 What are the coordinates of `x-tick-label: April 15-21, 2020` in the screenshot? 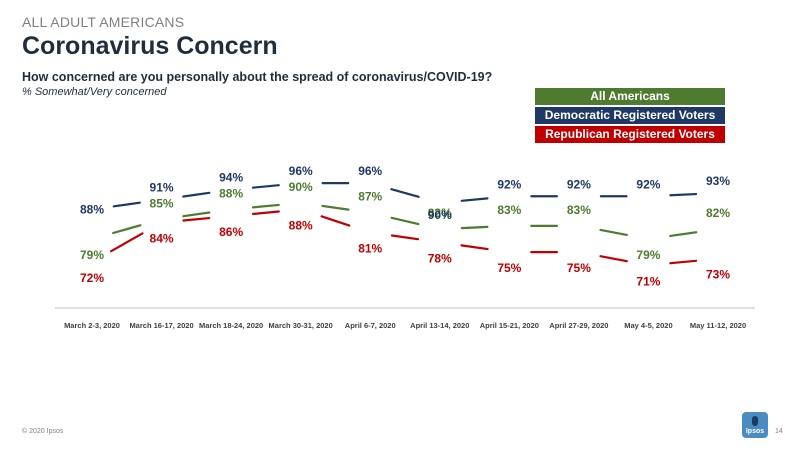 It's located at (509, 325).